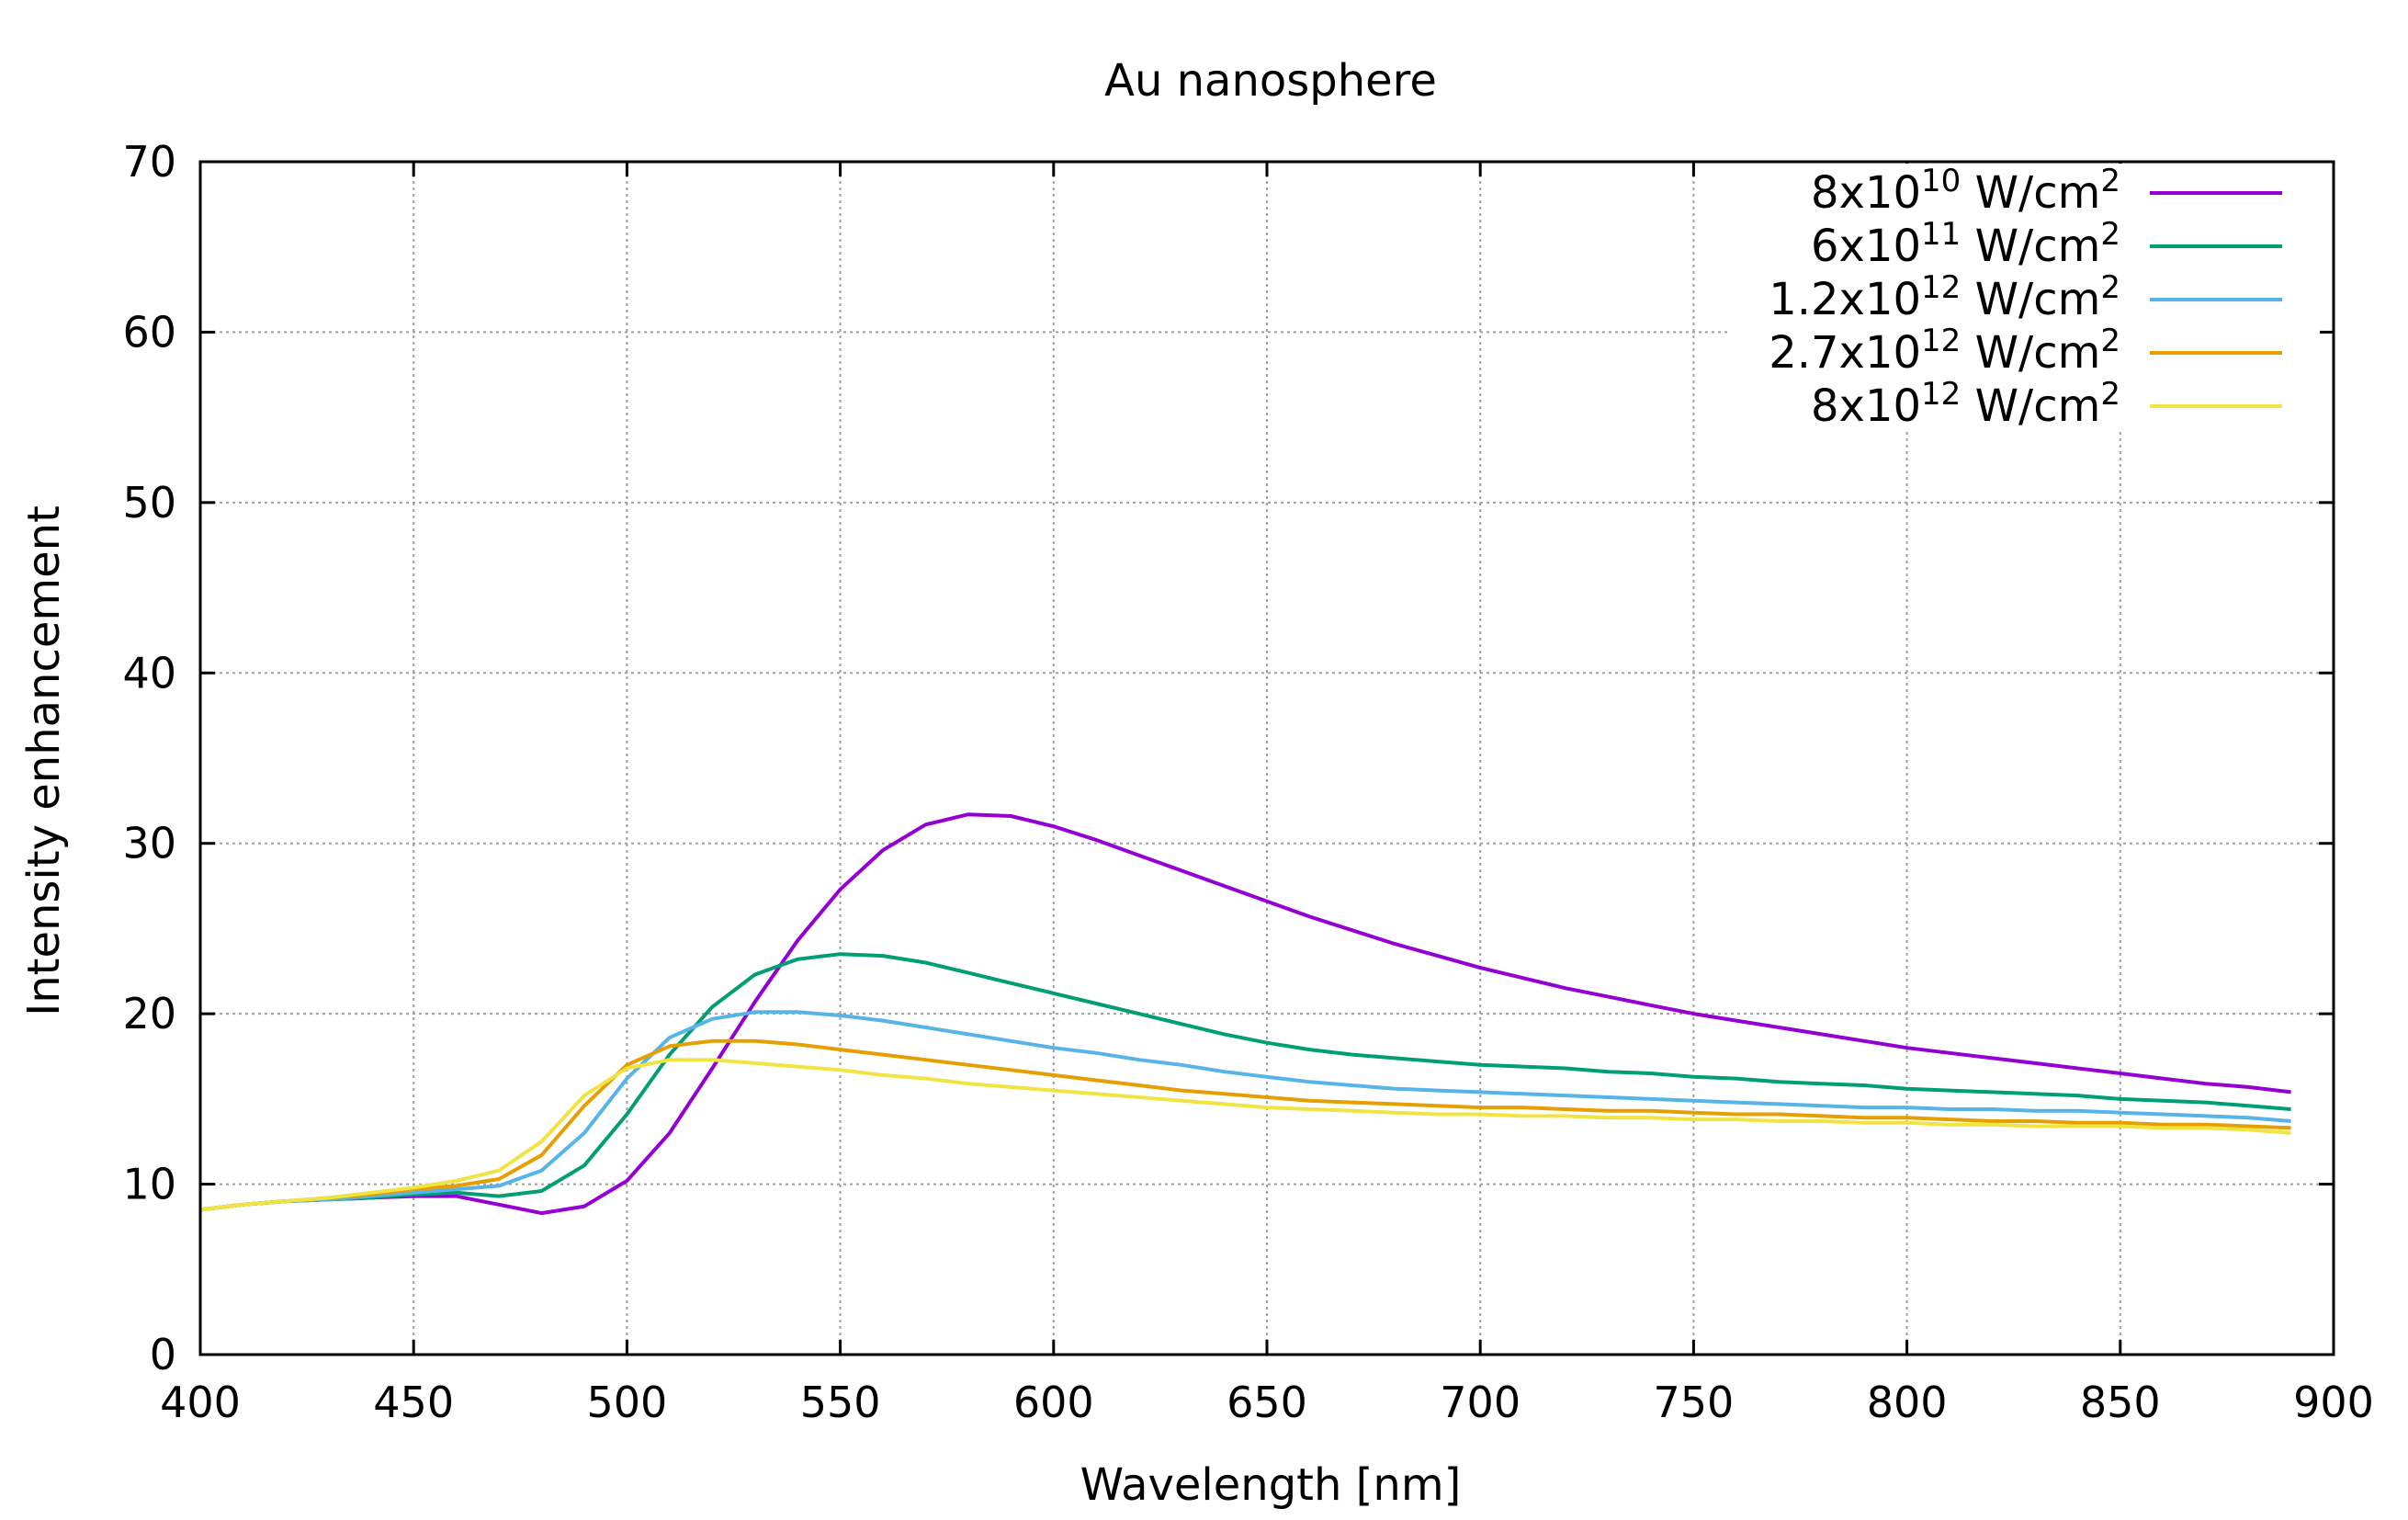 This screenshot has height=1520, width=2408. Describe the element at coordinates (1267, 1403) in the screenshot. I see `x-tick-label: 650` at that location.